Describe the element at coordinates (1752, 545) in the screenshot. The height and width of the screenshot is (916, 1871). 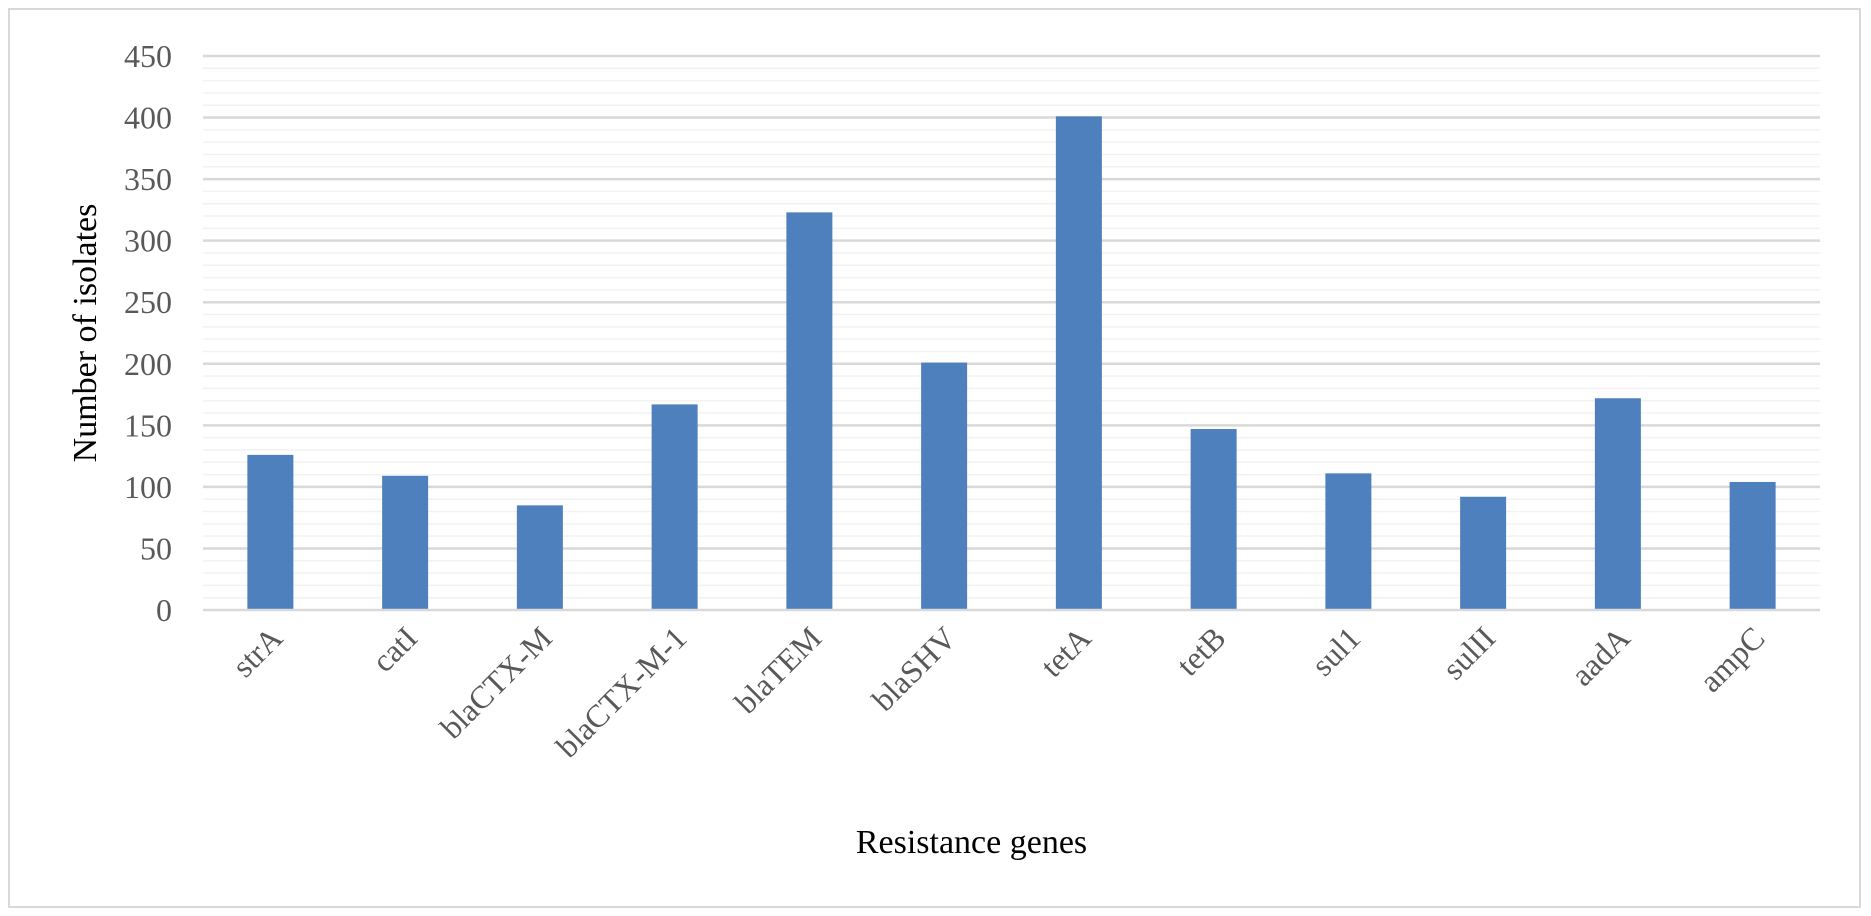
I see `bar-ampC` at that location.